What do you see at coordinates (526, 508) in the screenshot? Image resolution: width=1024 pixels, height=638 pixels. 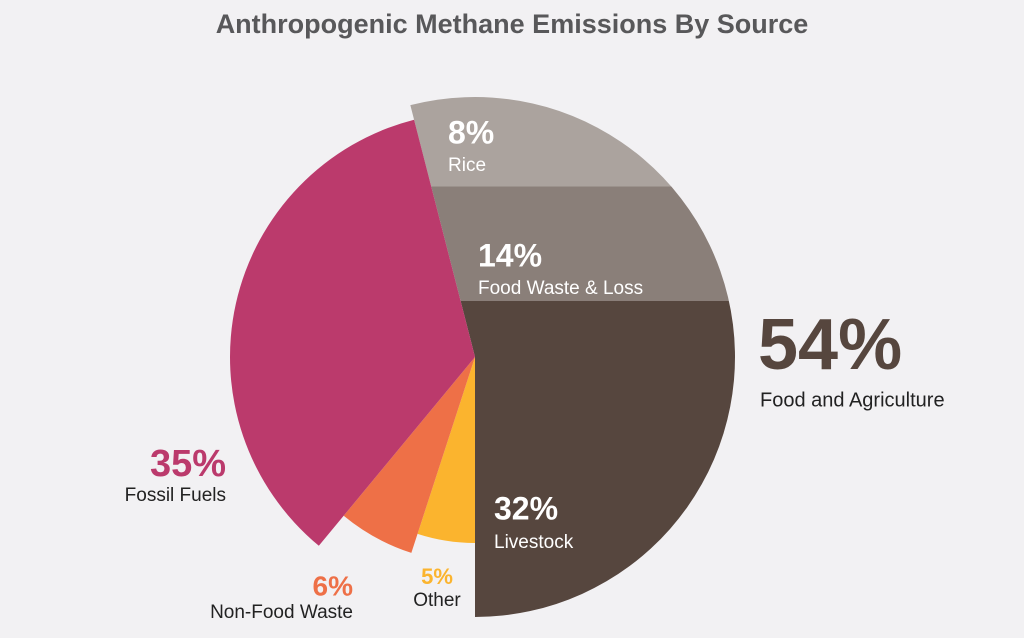 I see `value-label: 32%` at bounding box center [526, 508].